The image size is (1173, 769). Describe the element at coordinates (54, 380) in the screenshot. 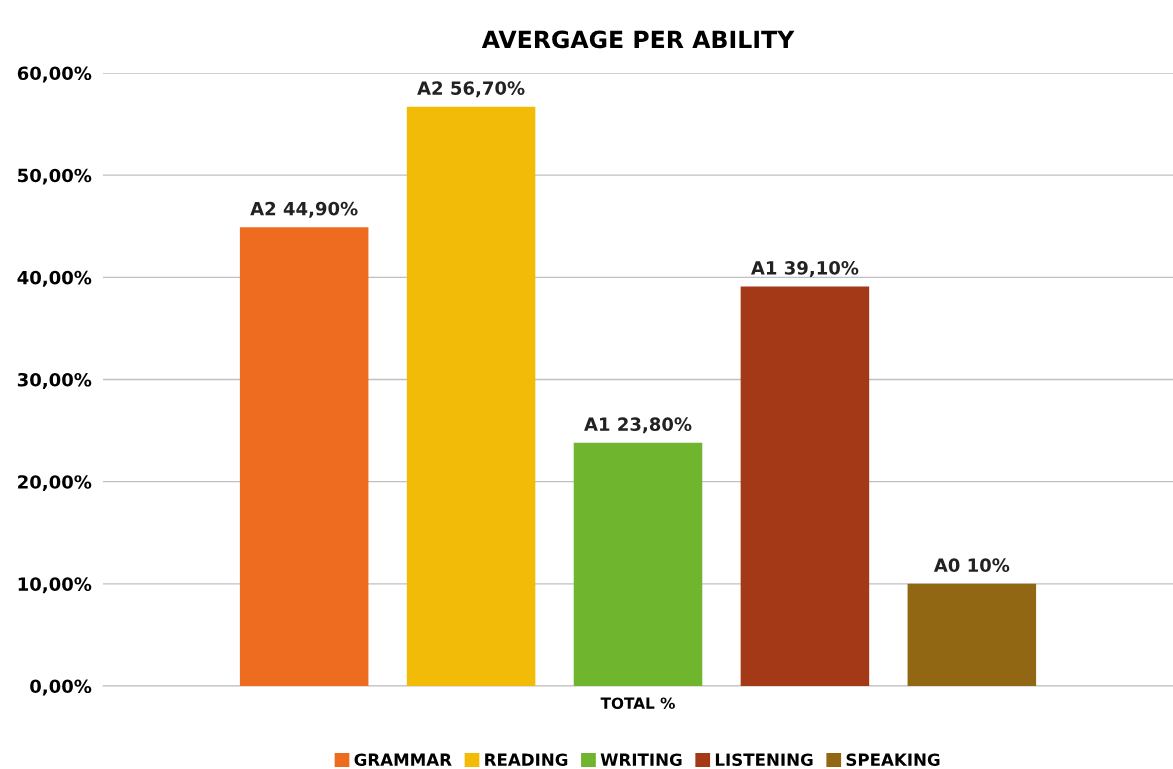

I see `y-tick-label: 30,00%` at that location.